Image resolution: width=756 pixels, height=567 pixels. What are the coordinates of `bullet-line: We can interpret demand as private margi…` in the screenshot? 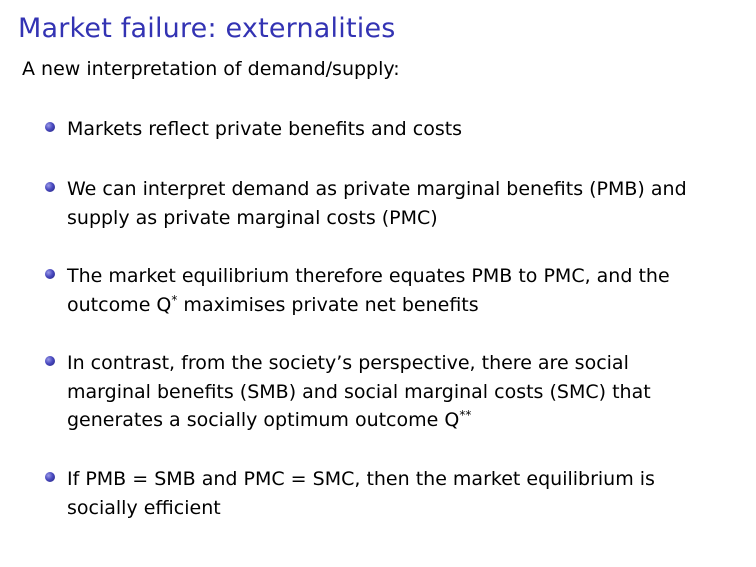 It's located at (377, 189).